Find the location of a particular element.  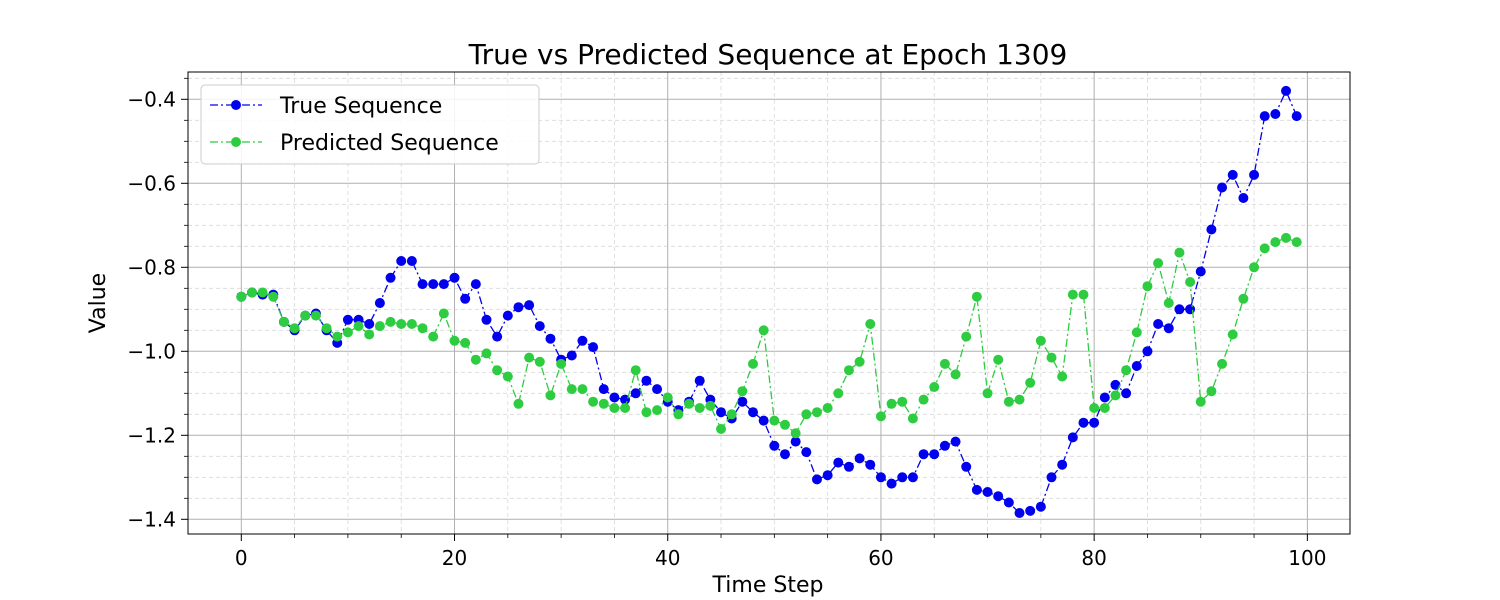

y-axis-label: Value is located at coordinates (98, 303).